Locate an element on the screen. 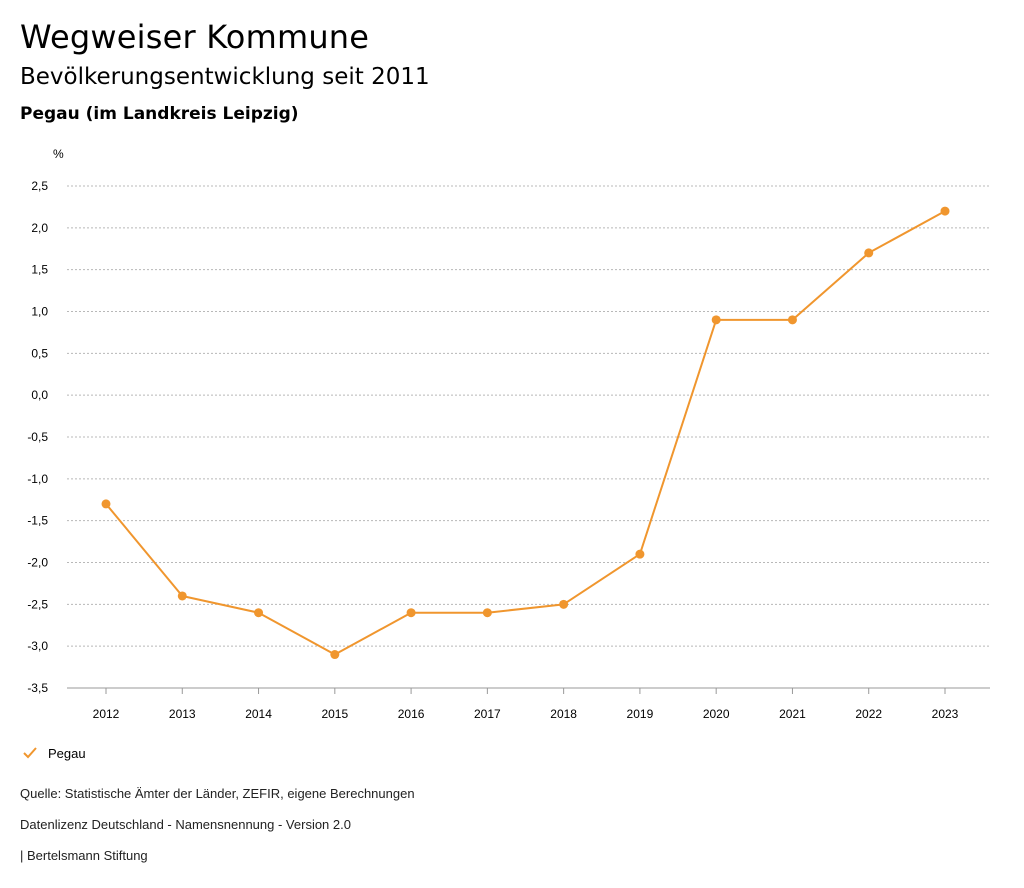  y-tick-label: 1,5 is located at coordinates (39, 270).